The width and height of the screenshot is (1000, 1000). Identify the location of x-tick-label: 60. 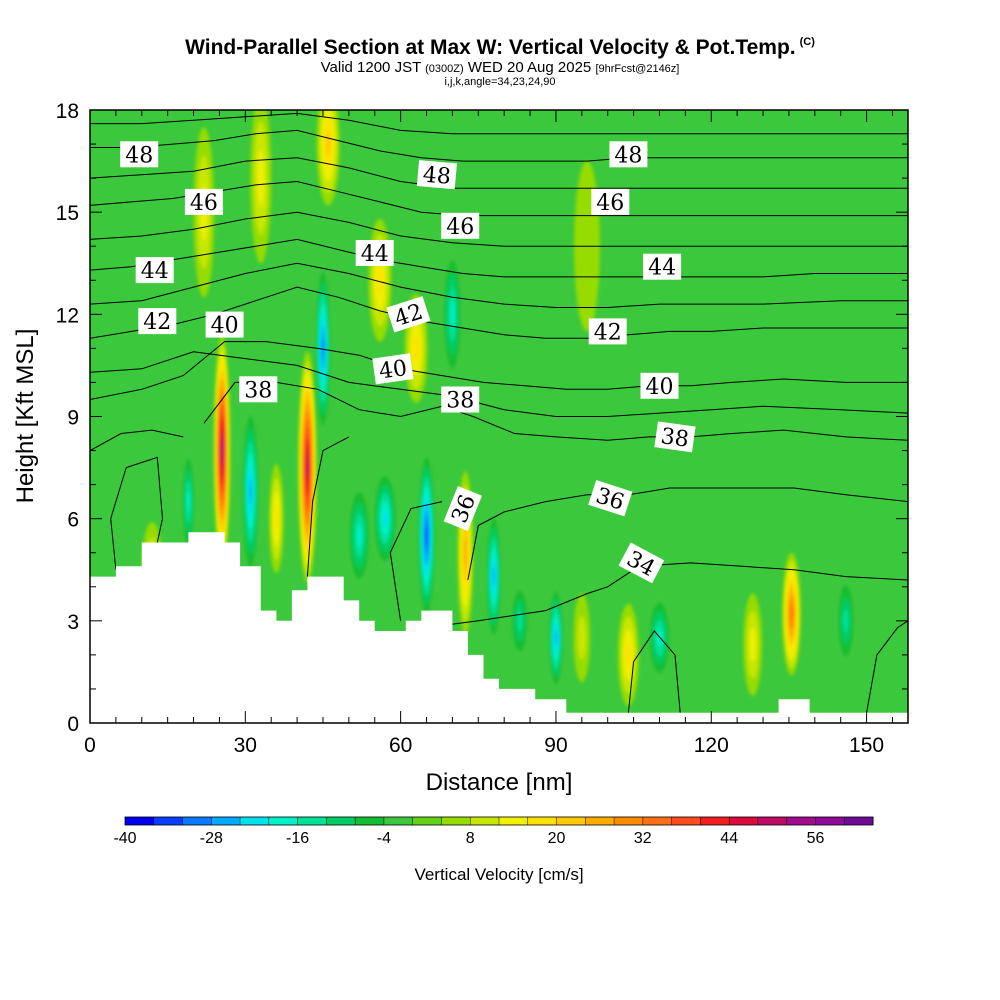
(400, 745).